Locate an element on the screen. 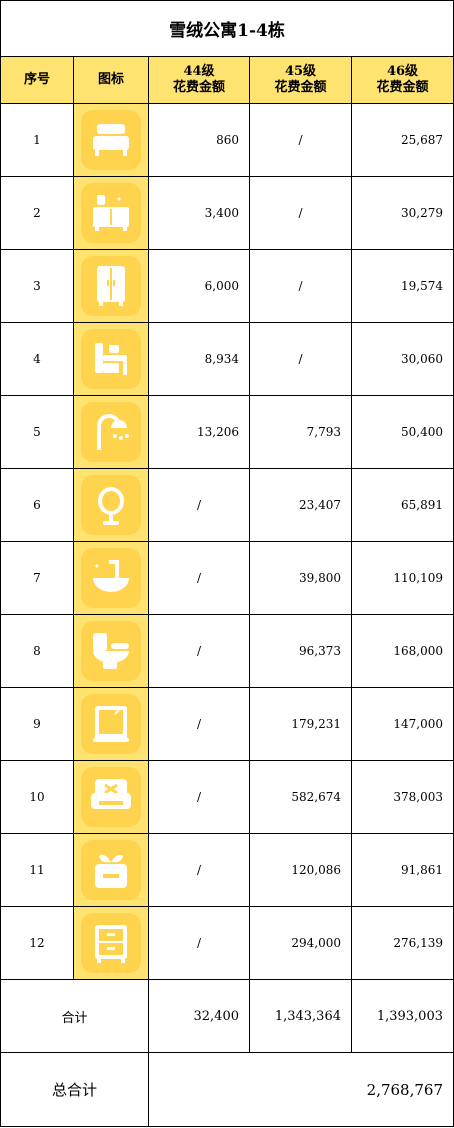 Image resolution: width=454 pixels, height=1128 pixels. row-lv44: 860 is located at coordinates (199, 140).